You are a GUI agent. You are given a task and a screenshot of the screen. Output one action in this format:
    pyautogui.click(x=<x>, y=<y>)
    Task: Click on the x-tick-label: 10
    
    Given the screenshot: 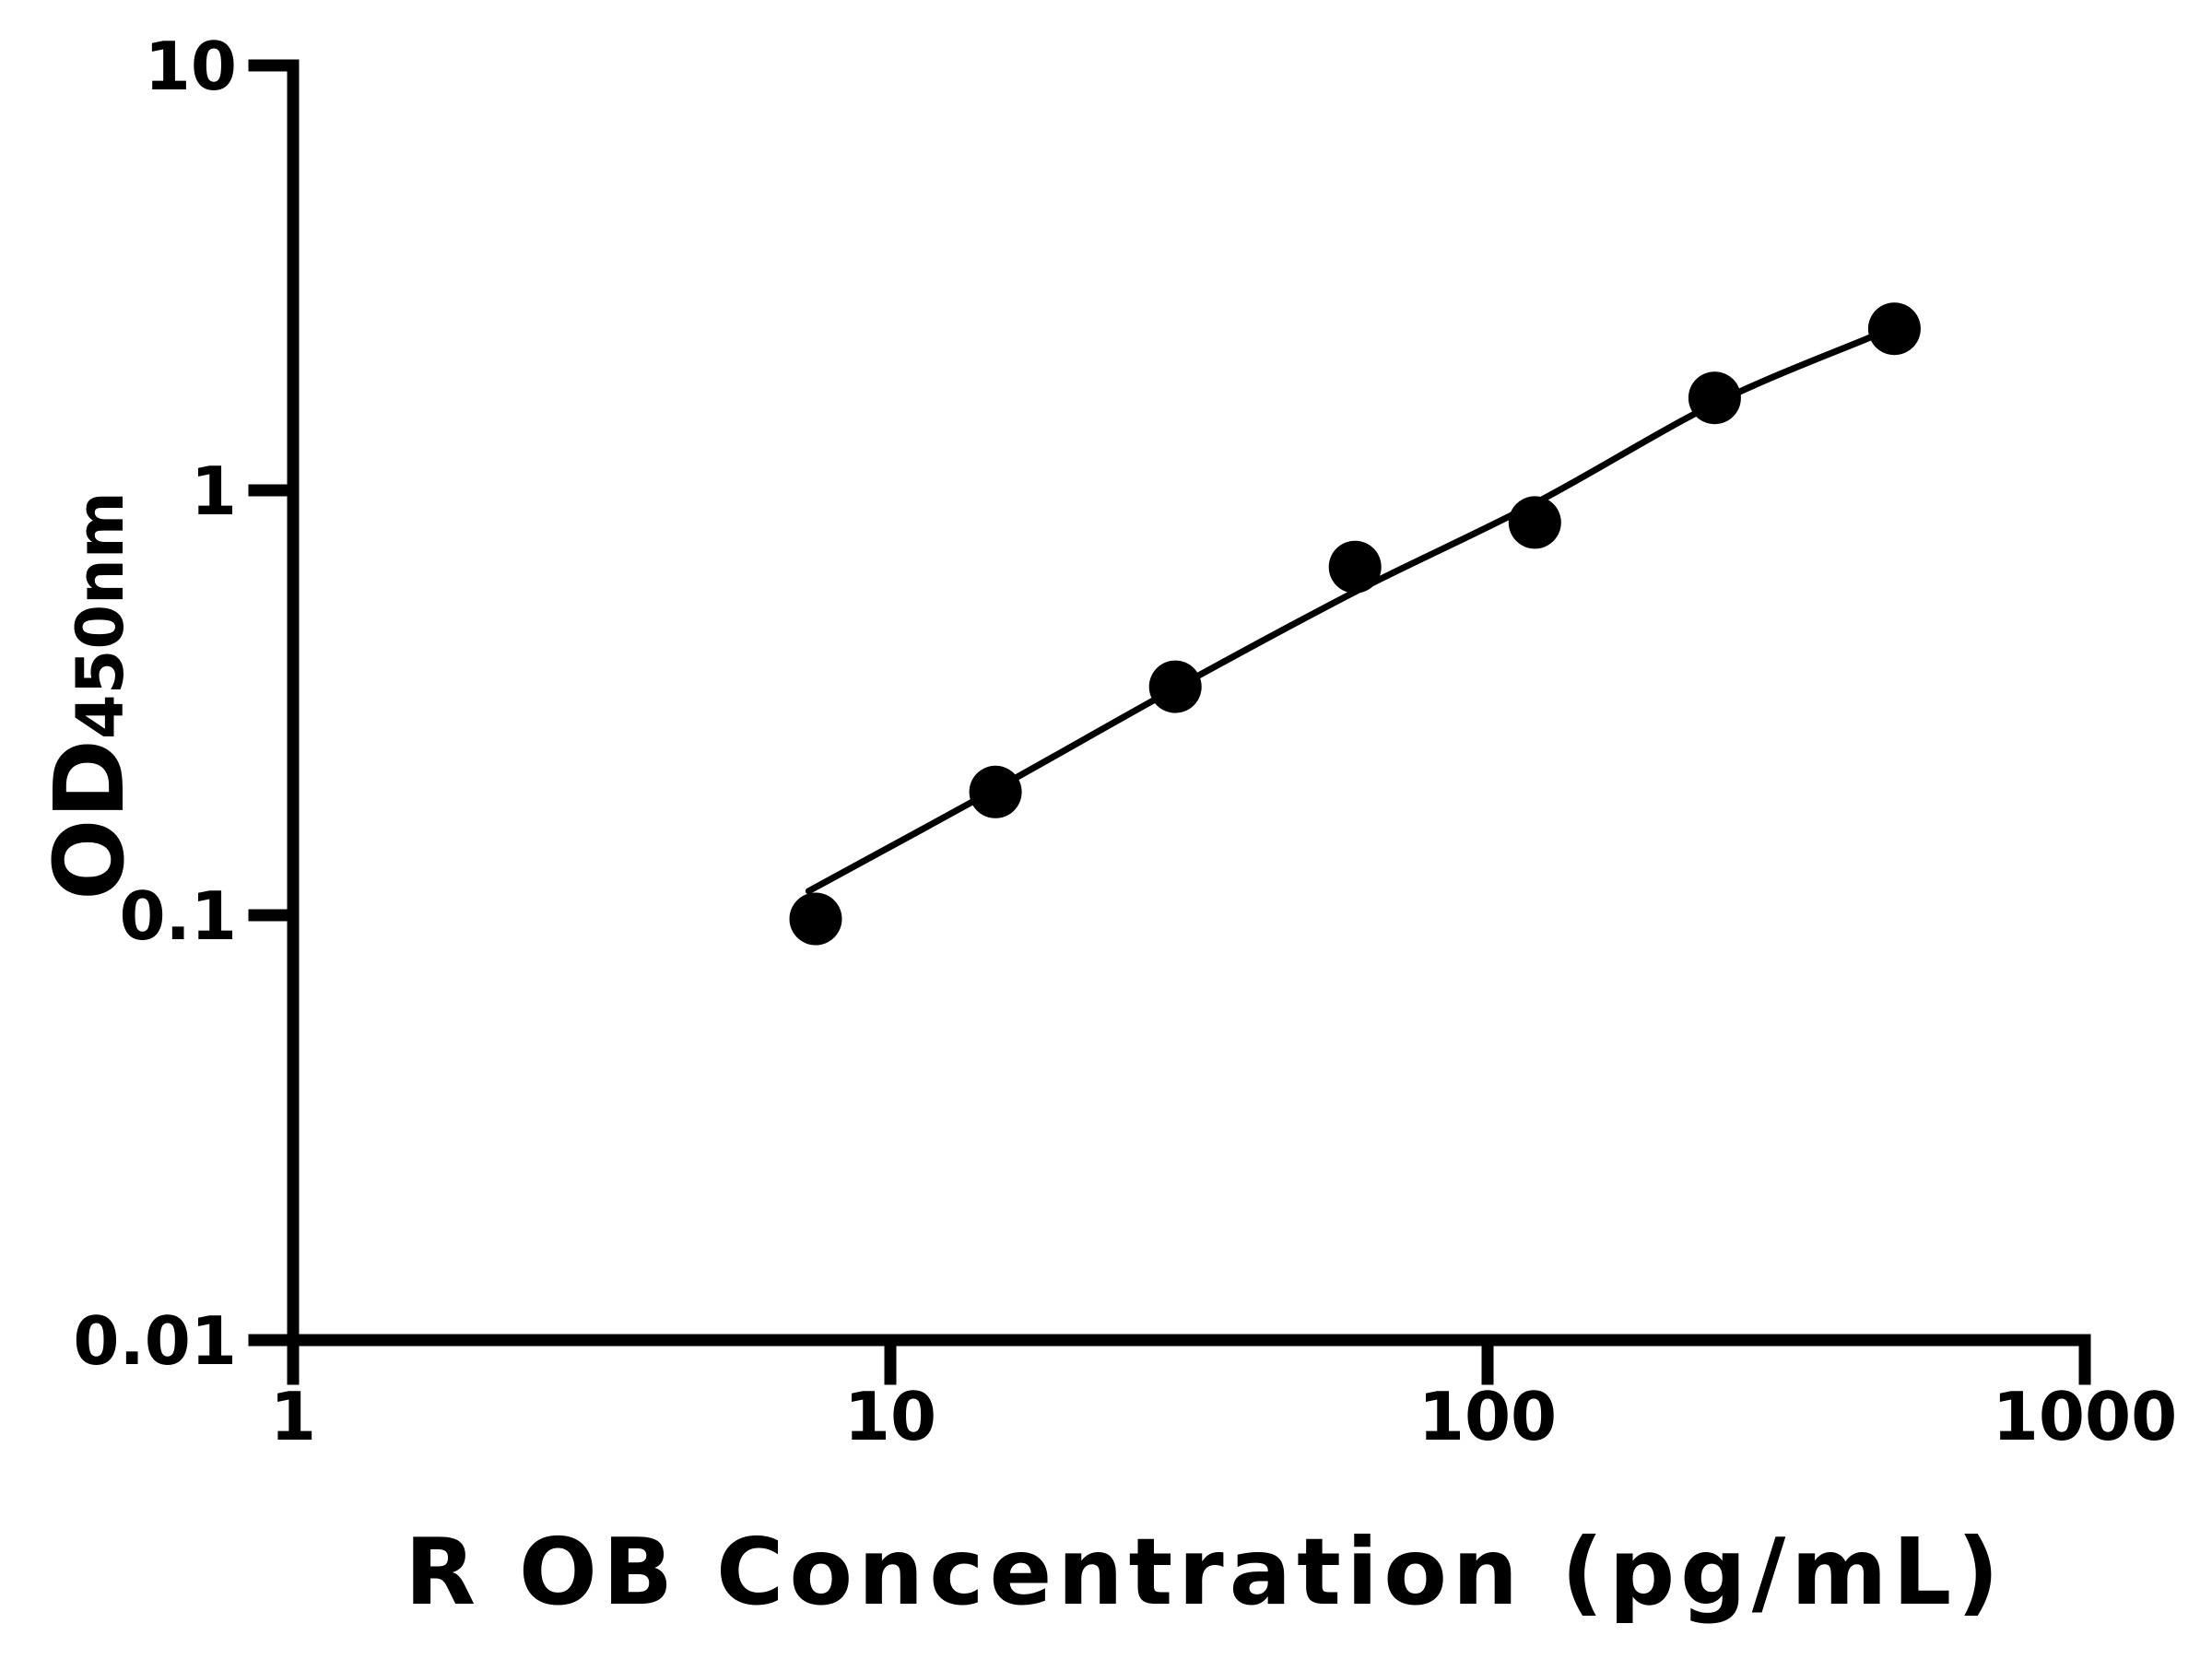 What is the action you would take?
    pyautogui.click(x=890, y=1416)
    